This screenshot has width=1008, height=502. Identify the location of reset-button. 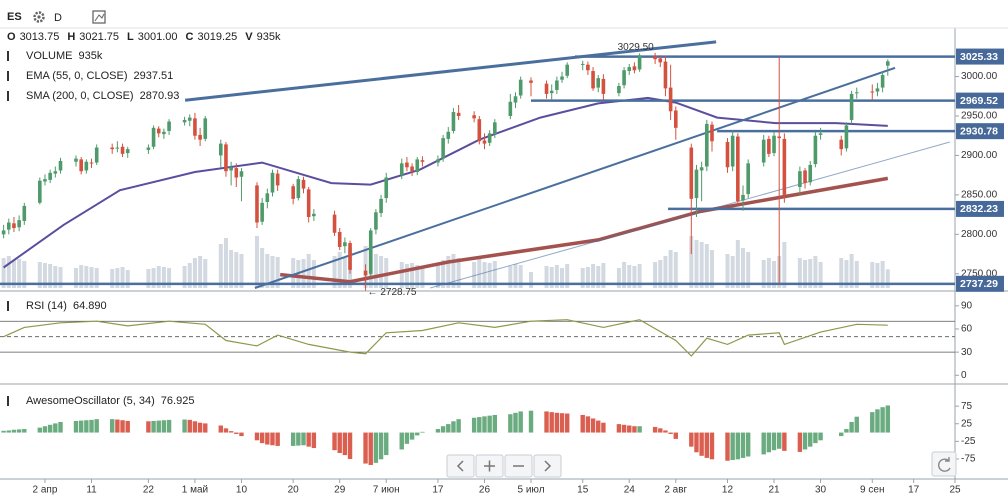
(944, 464).